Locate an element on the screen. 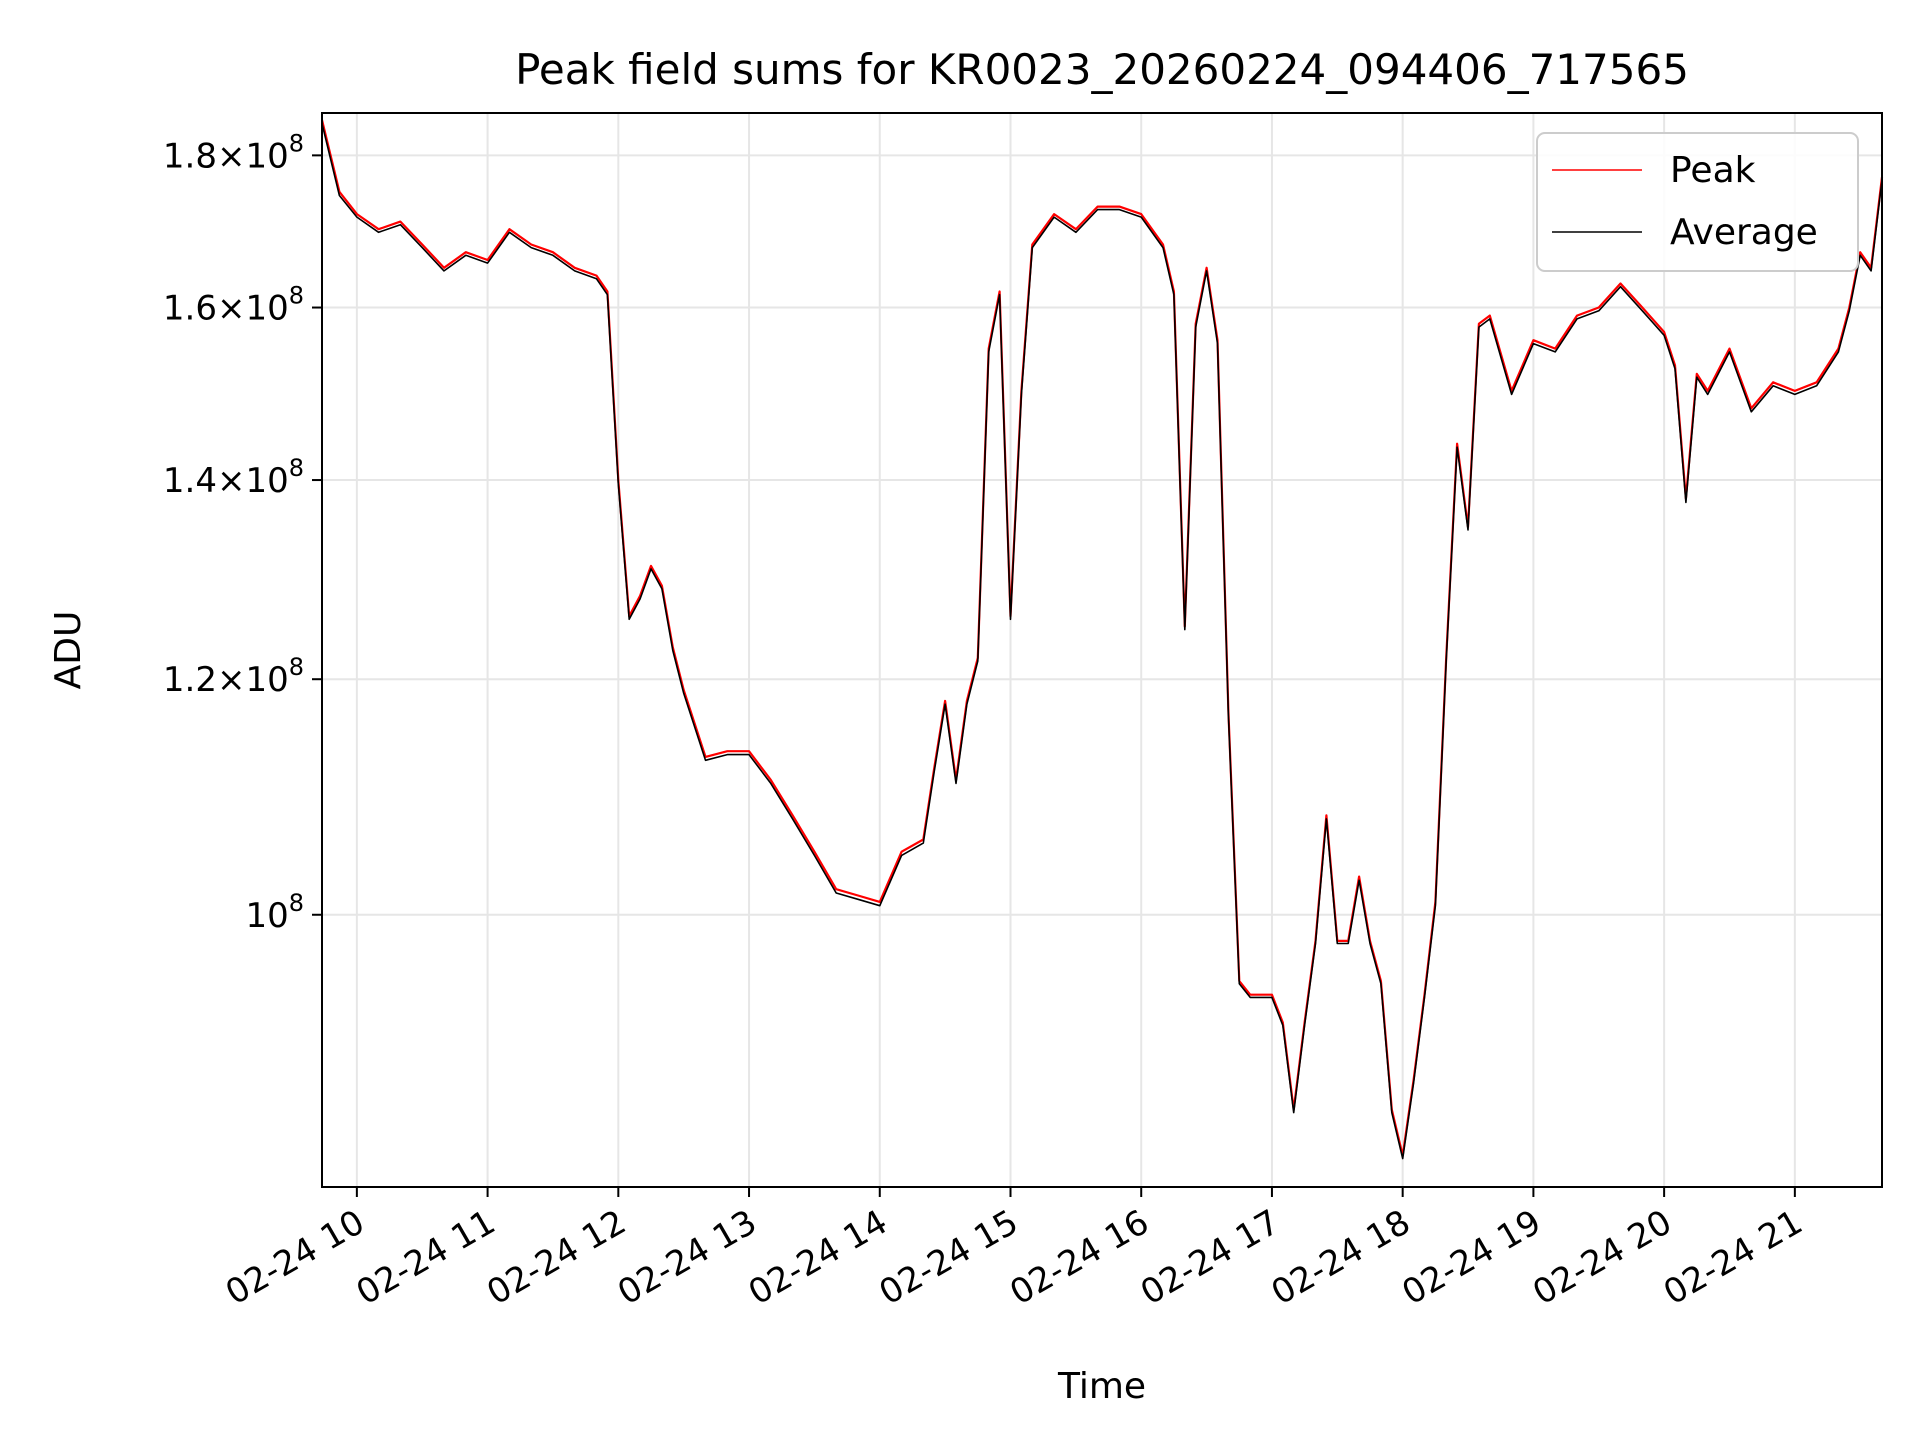 The width and height of the screenshot is (1920, 1440). legend-average-label: Average is located at coordinates (1744, 232).